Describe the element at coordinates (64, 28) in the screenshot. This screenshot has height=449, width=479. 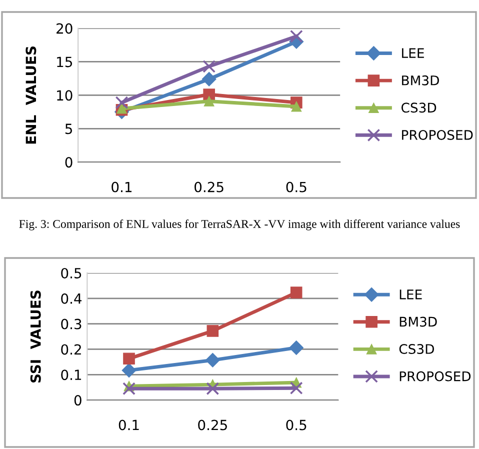
I see `y-tick-label: 20` at that location.